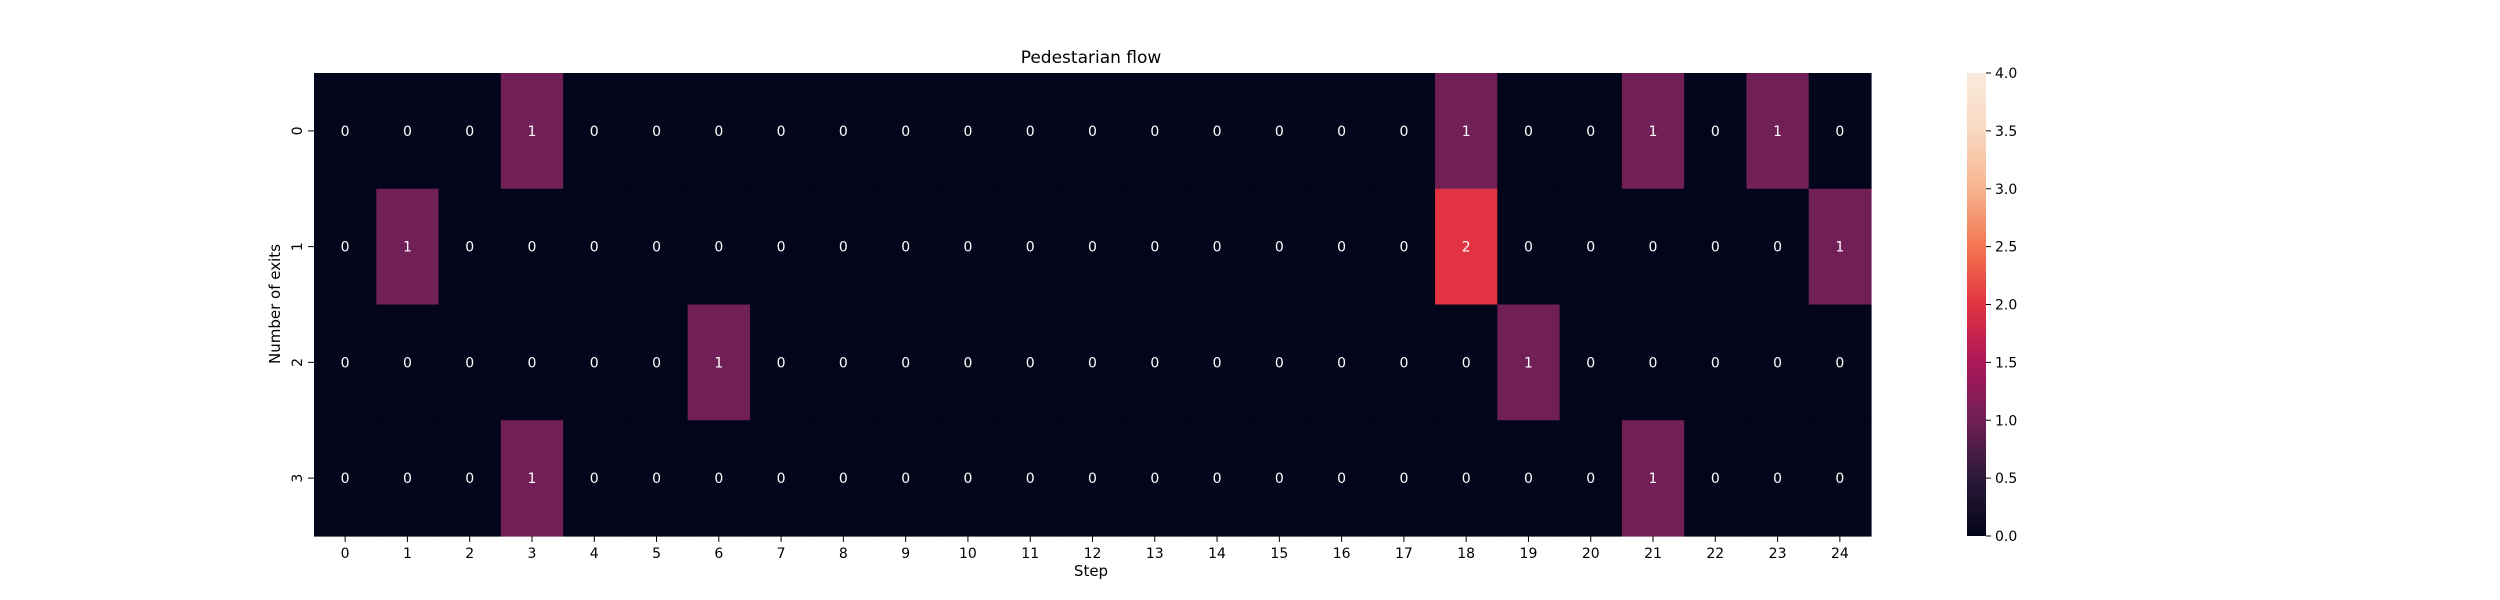  Describe the element at coordinates (1279, 554) in the screenshot. I see `x-tick-label: 15` at that location.